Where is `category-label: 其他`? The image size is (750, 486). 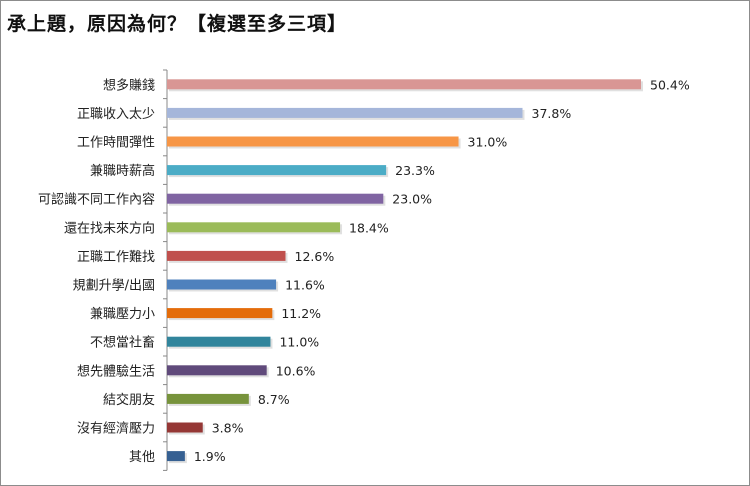
category-label: 其他 is located at coordinates (142, 457).